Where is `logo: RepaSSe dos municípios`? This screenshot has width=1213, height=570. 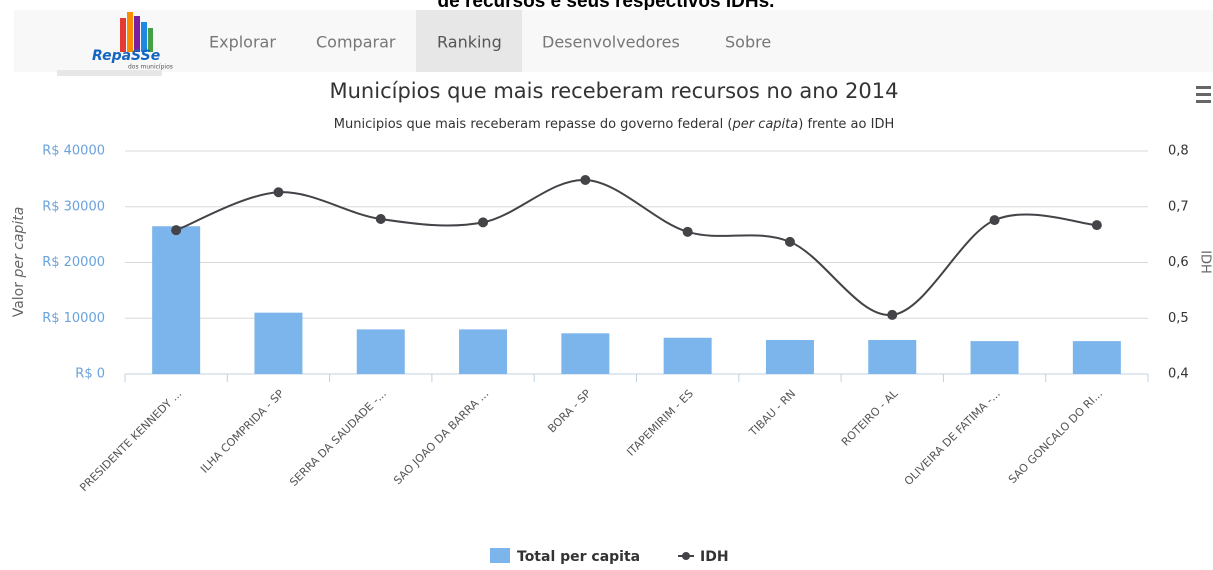
logo: RepaSSe dos municípios is located at coordinates (132, 41).